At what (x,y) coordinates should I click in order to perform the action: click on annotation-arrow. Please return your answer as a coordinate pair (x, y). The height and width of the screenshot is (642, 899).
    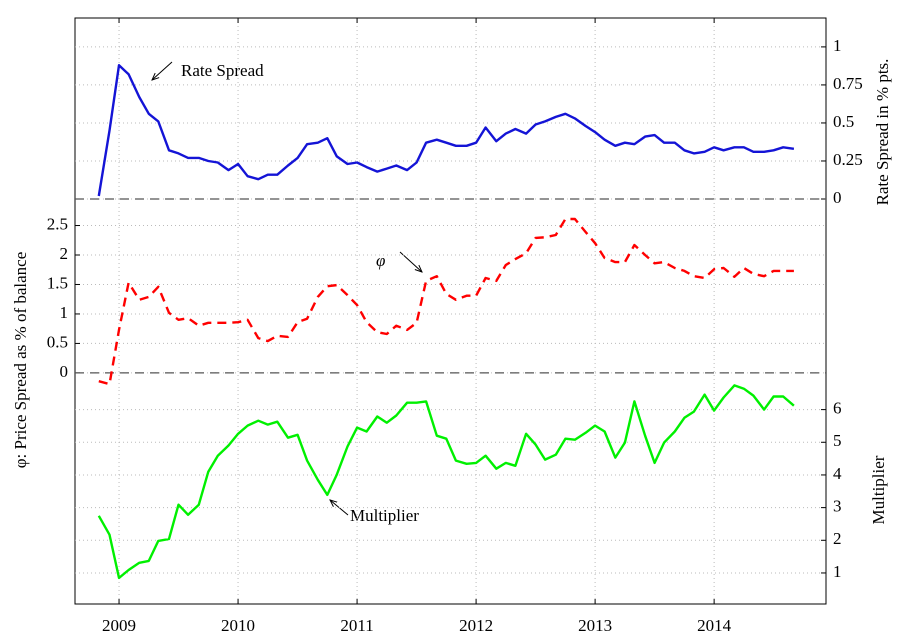
    Looking at the image, I should click on (162, 70).